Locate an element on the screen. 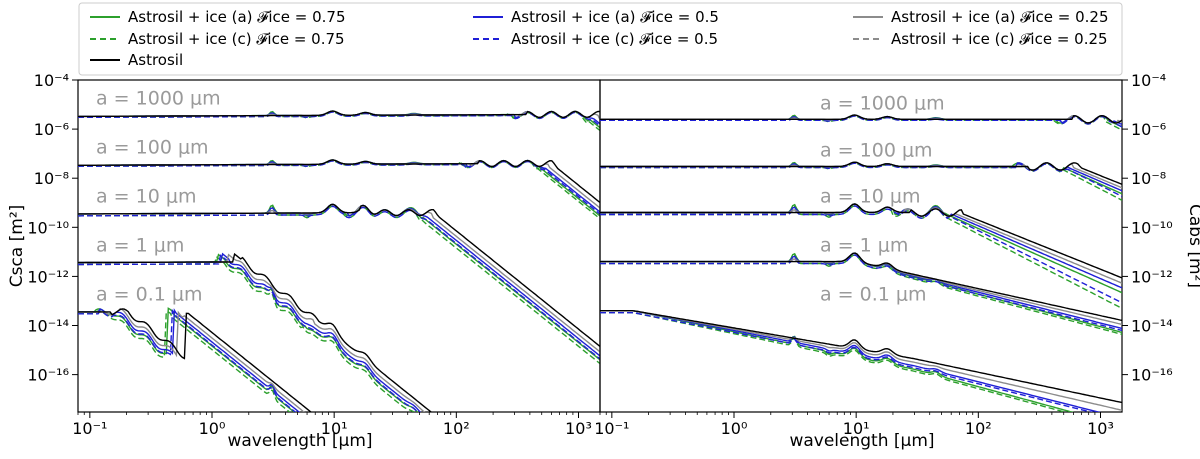 The height and width of the screenshot is (459, 1200). series-line-right-a3-blue-c is located at coordinates (861, 293).